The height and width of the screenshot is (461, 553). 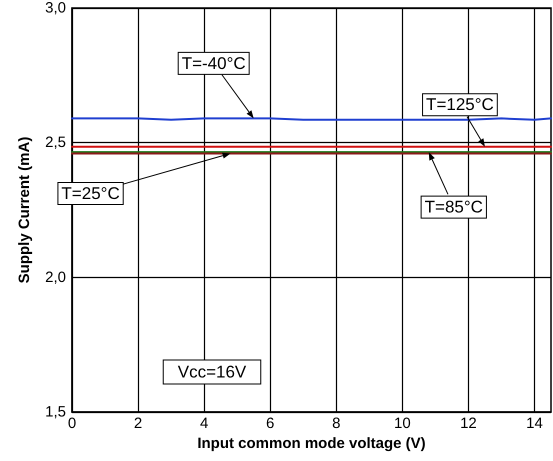 What do you see at coordinates (311, 443) in the screenshot?
I see `x-axis-title: Input common mode voltage (V)` at bounding box center [311, 443].